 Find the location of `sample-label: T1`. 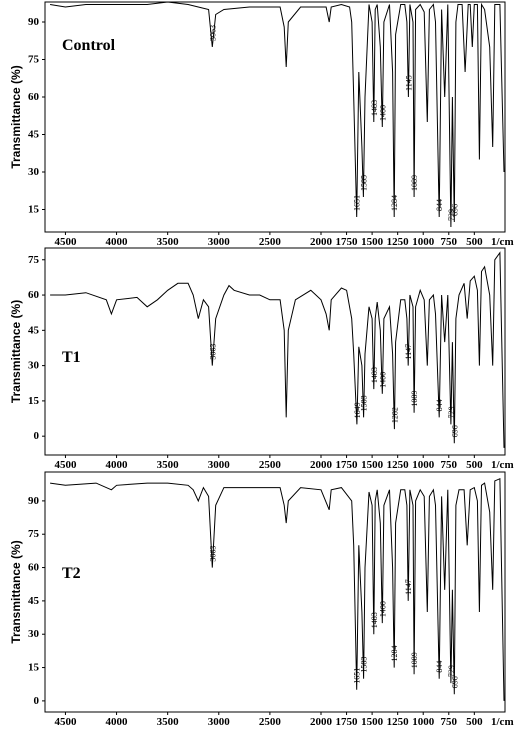

sample-label: T1 is located at coordinates (71, 357).